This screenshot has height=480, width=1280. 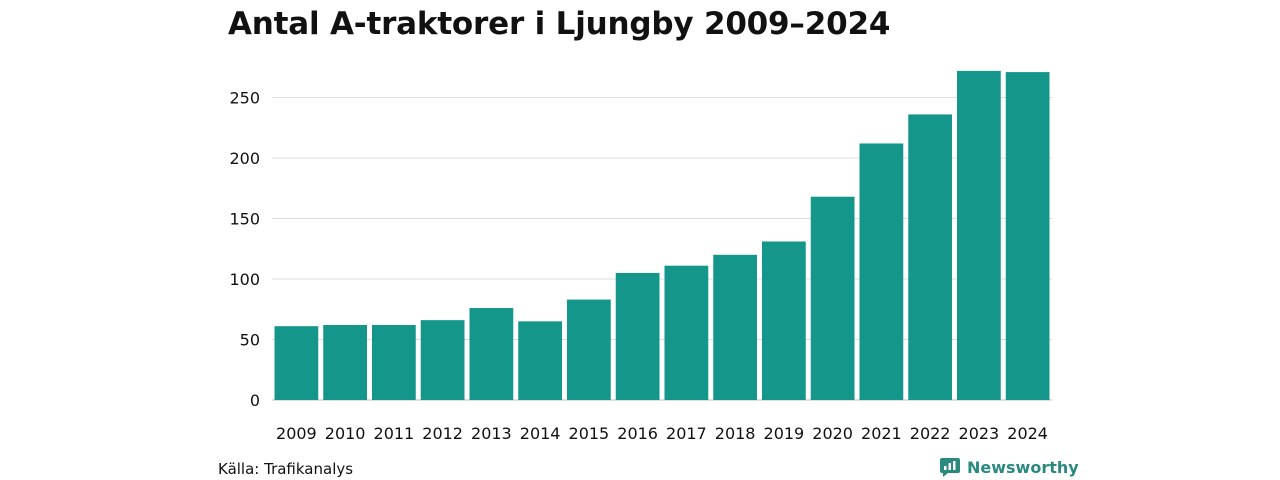 What do you see at coordinates (244, 250) in the screenshot?
I see `y-tick-labels: 0 50 100 150 200 250` at bounding box center [244, 250].